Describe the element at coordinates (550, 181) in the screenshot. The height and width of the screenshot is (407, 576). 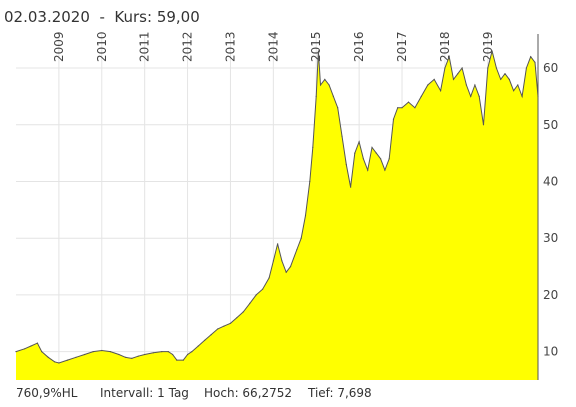
I see `y-tick-label: 40` at that location.